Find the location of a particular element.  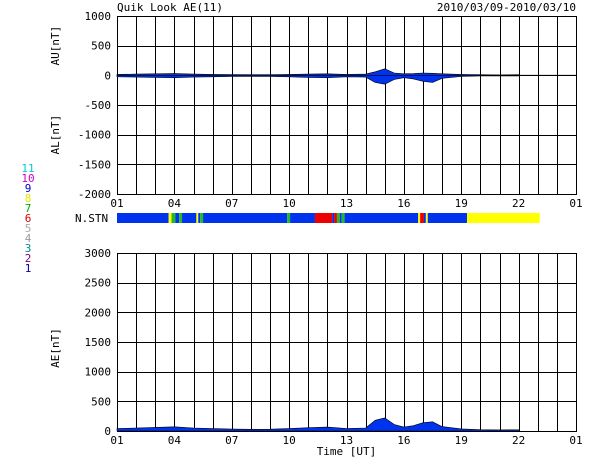

station-legend-item: 4 is located at coordinates (28, 238).